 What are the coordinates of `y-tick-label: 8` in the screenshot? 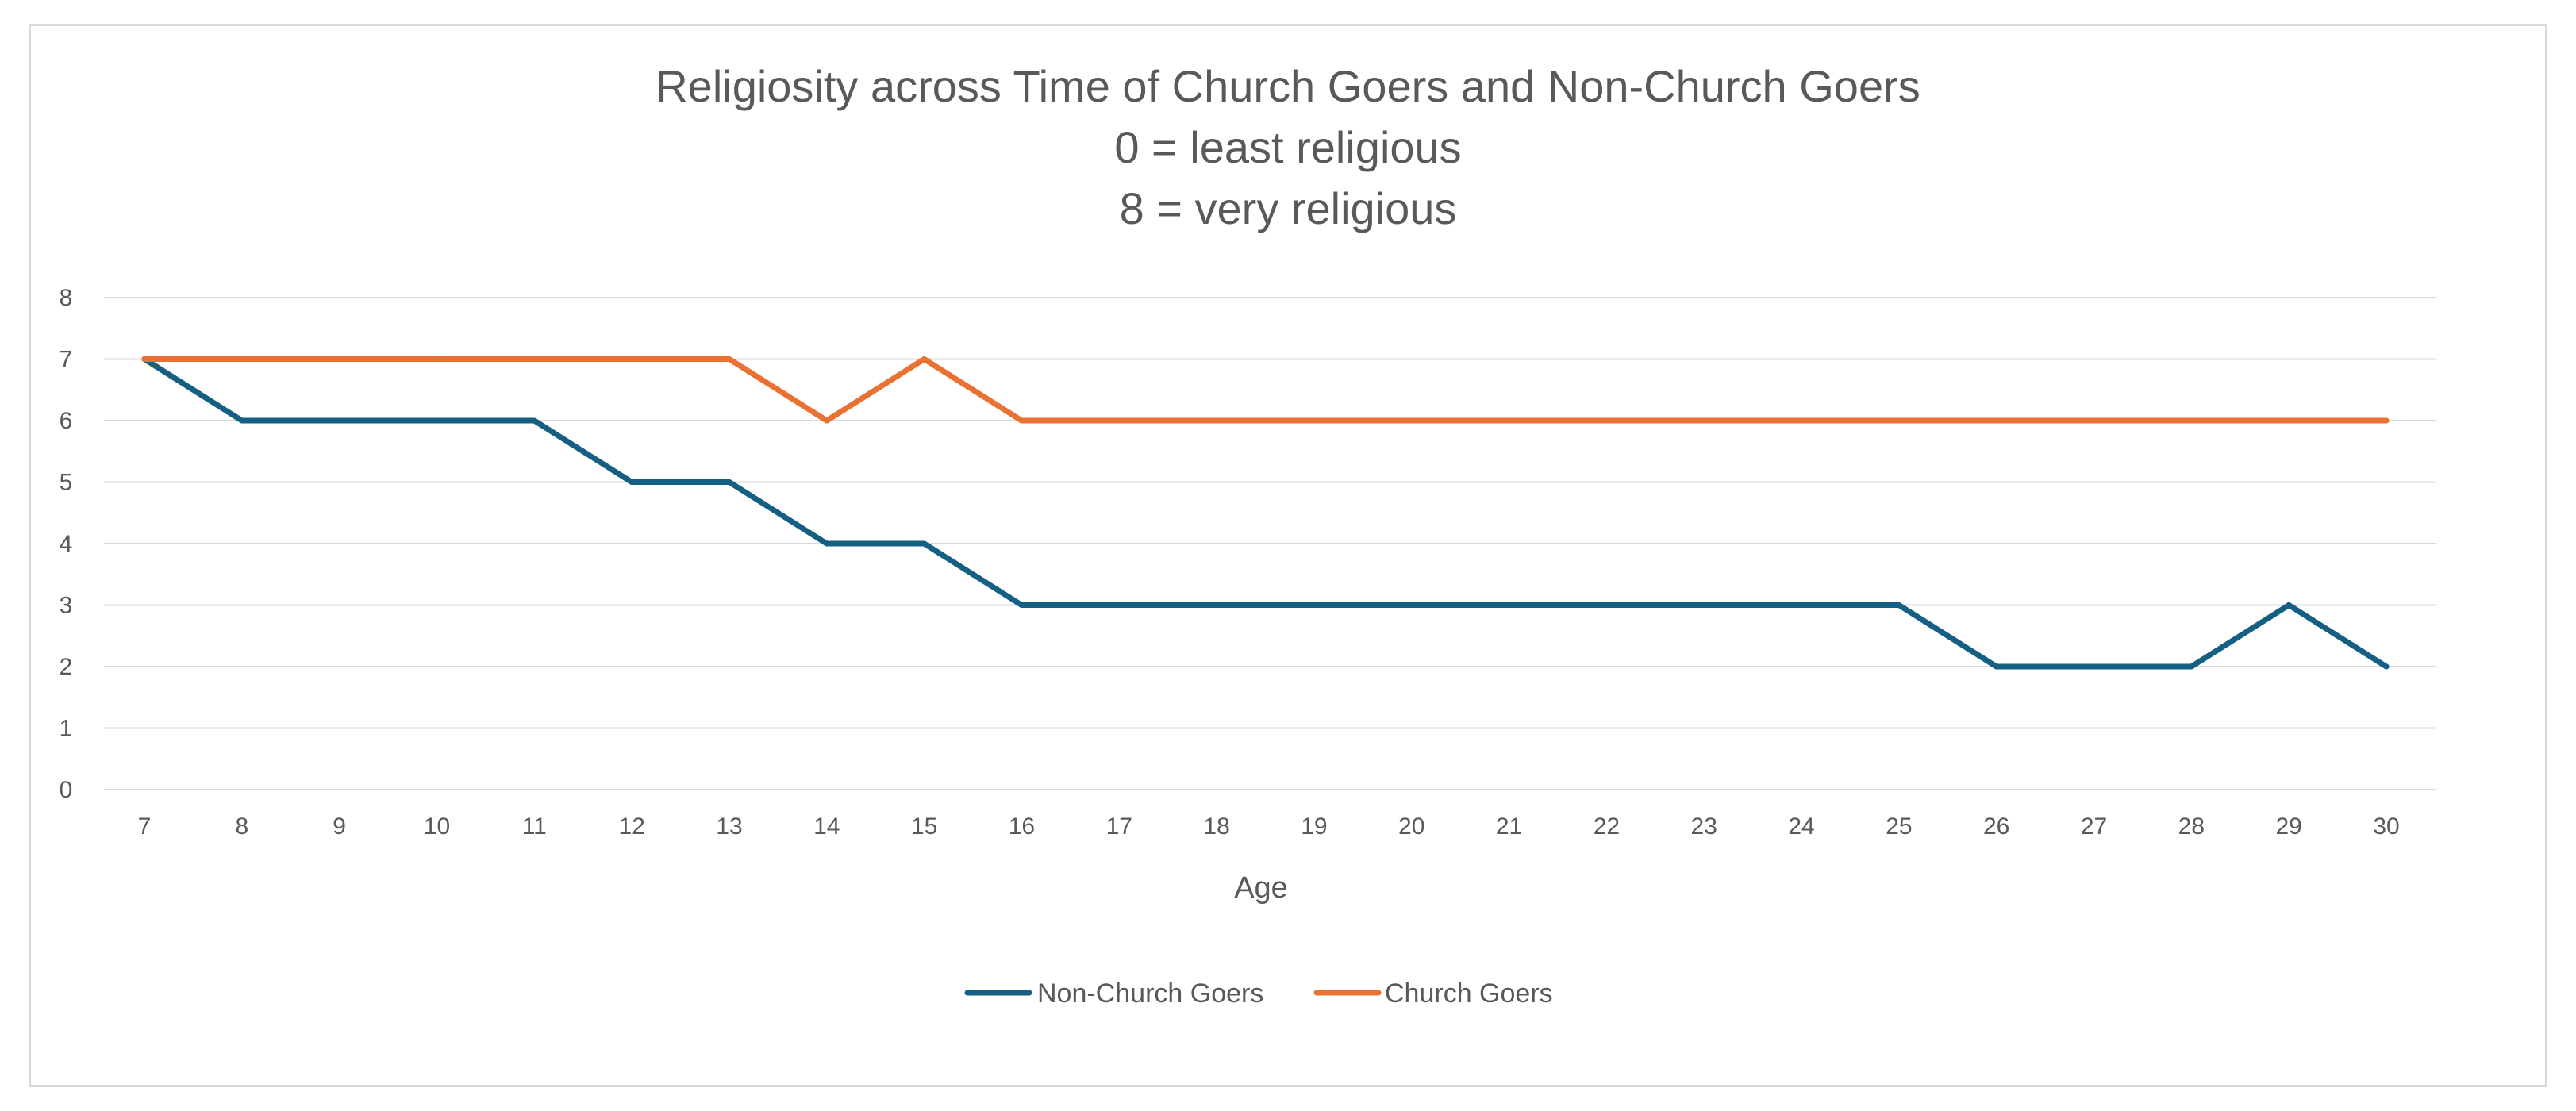 It's located at (66, 298).